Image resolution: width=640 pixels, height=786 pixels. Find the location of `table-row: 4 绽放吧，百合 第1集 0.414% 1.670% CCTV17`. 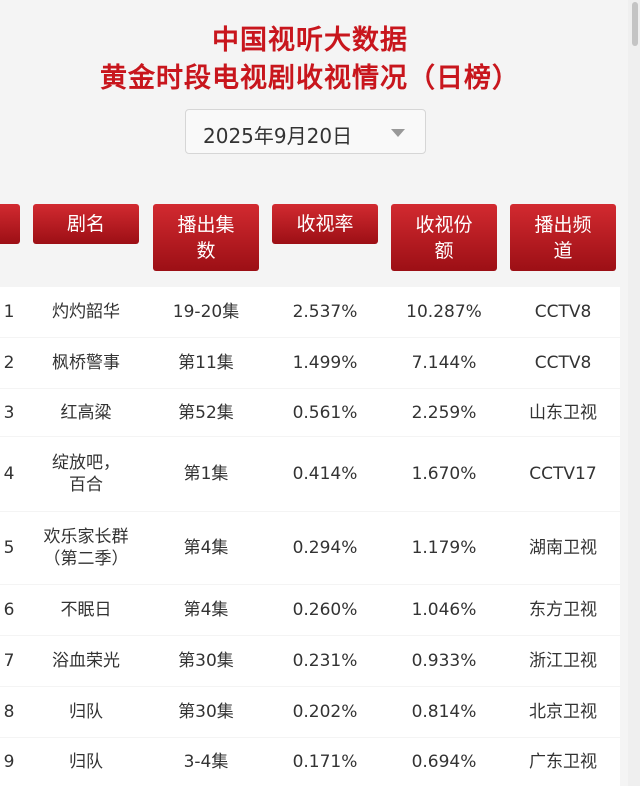

table-row: 4 绽放吧，百合 第1集 0.414% 1.670% CCTV17 is located at coordinates (310, 474).